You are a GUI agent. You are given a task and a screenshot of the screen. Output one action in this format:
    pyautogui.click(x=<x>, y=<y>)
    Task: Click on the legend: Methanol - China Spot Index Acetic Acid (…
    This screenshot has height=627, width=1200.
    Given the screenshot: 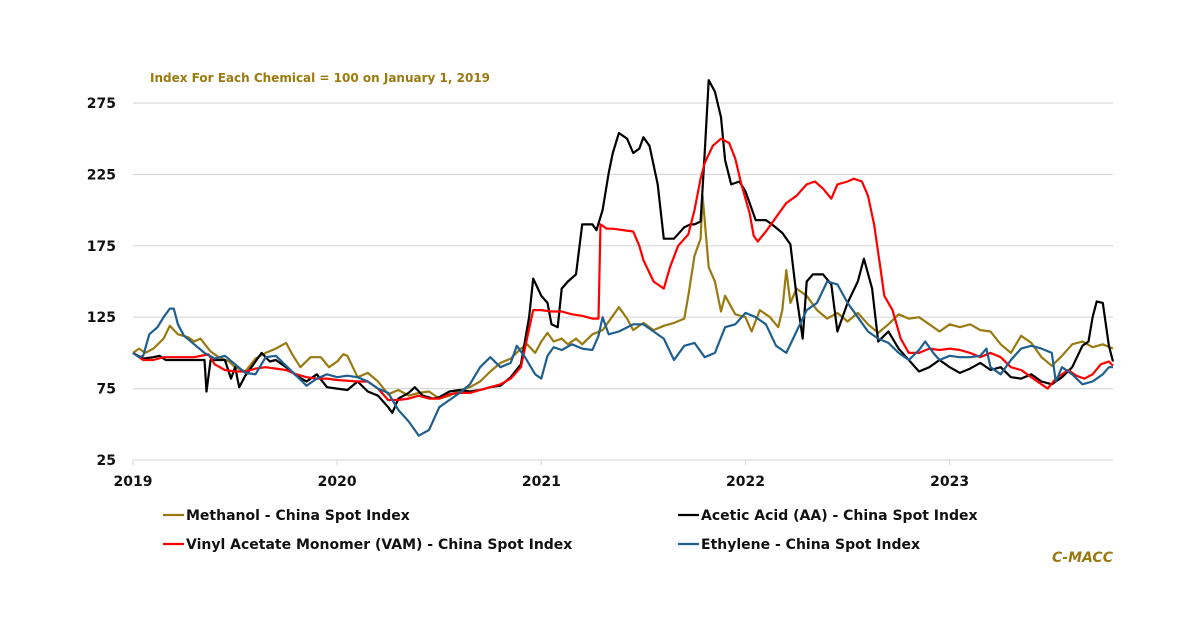 What is the action you would take?
    pyautogui.click(x=570, y=530)
    